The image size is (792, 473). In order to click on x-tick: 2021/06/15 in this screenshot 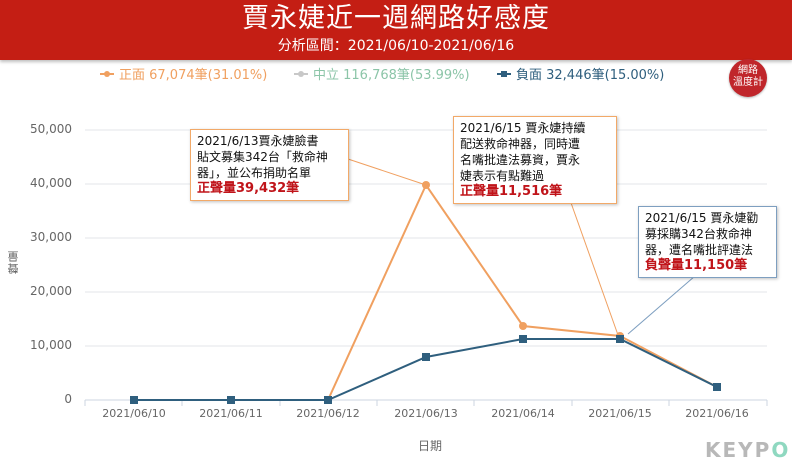, I will do `click(620, 413)`.